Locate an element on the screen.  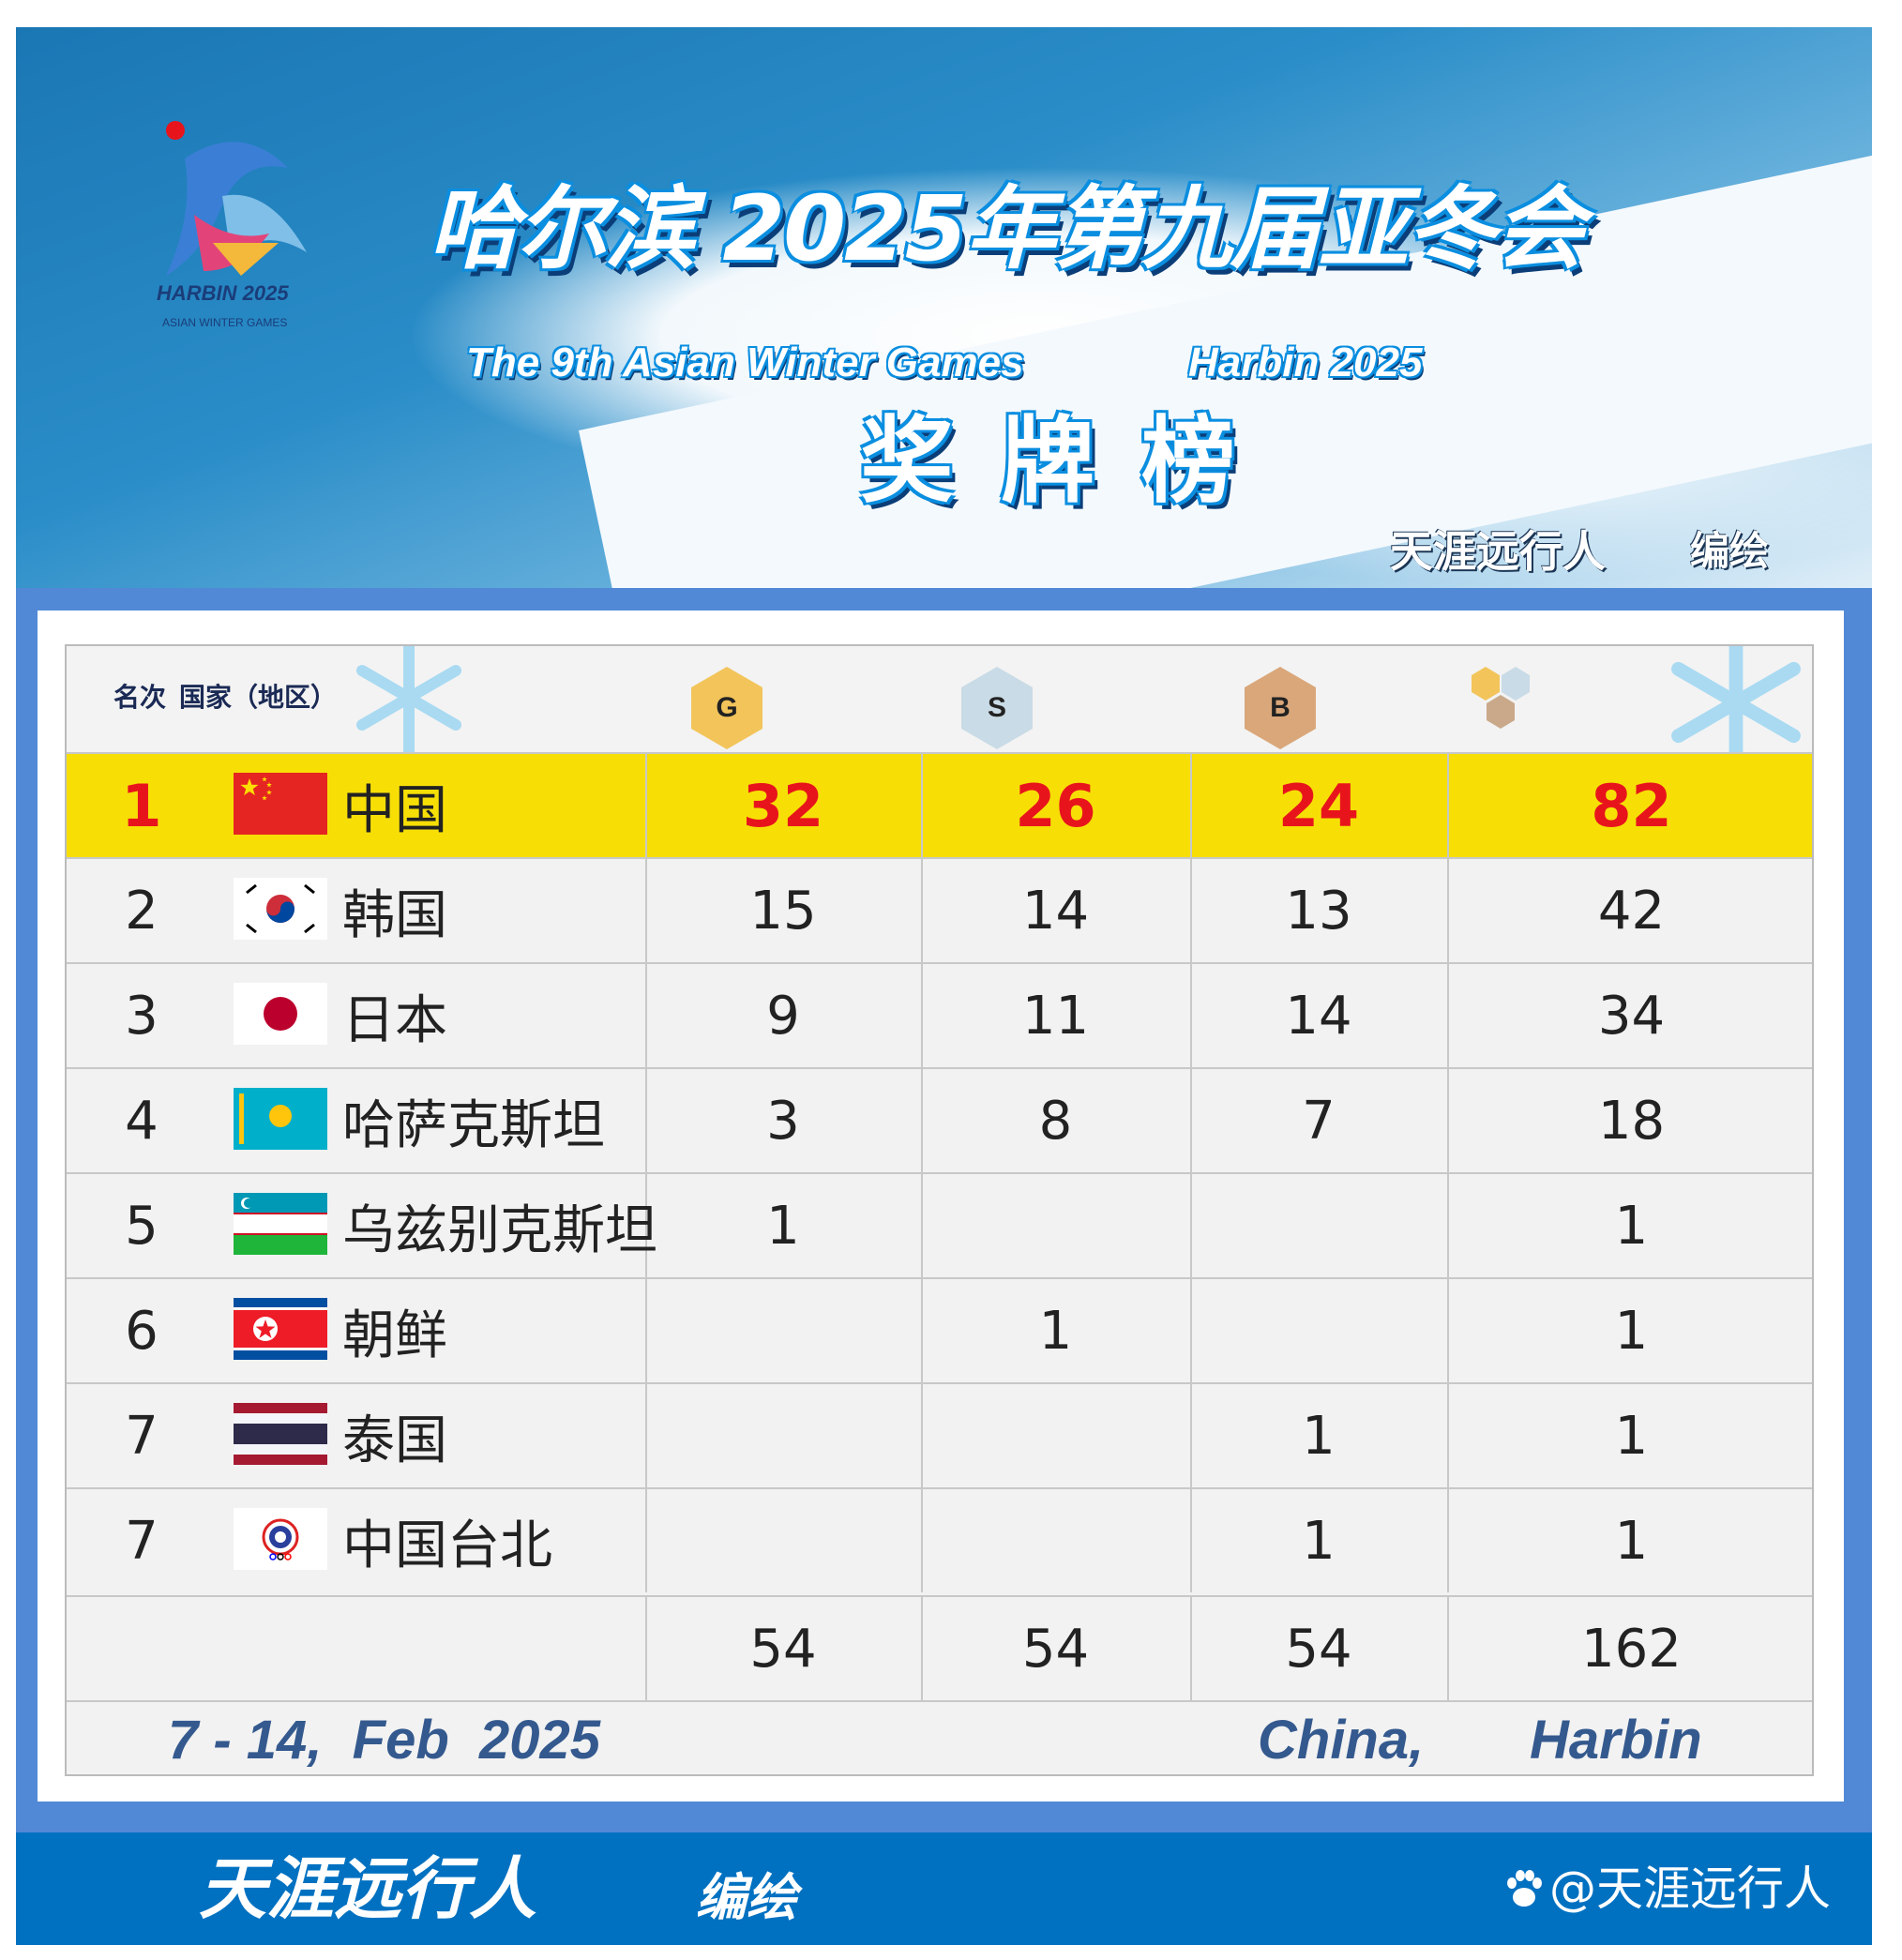
kazakhstan-flag-icon is located at coordinates (280, 1119).